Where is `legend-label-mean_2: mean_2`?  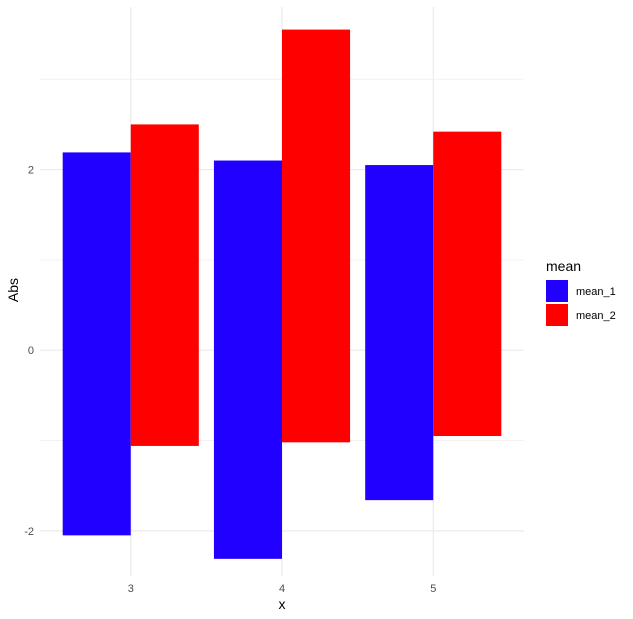
legend-label-mean_2: mean_2 is located at coordinates (596, 316).